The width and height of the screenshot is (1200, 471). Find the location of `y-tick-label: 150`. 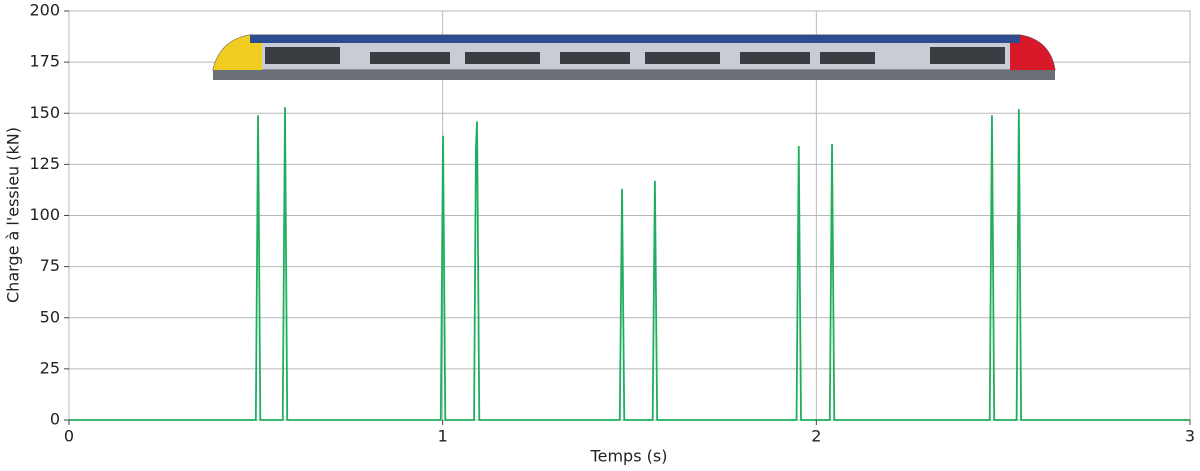

y-tick-label: 150 is located at coordinates (44, 112).